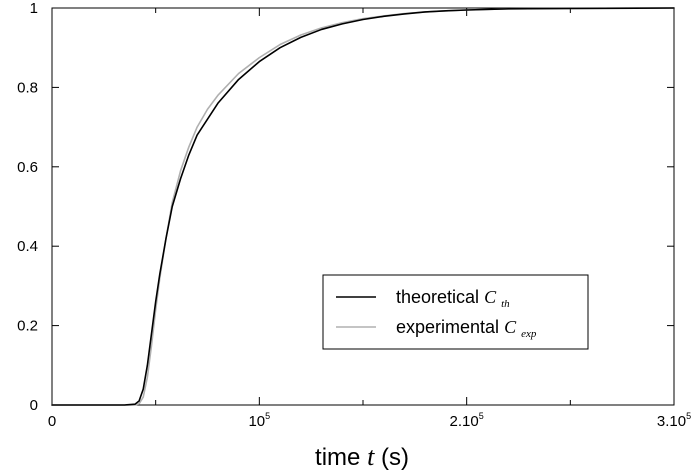 The width and height of the screenshot is (694, 474). Describe the element at coordinates (674, 420) in the screenshot. I see `x-tick-label: 3.105` at that location.